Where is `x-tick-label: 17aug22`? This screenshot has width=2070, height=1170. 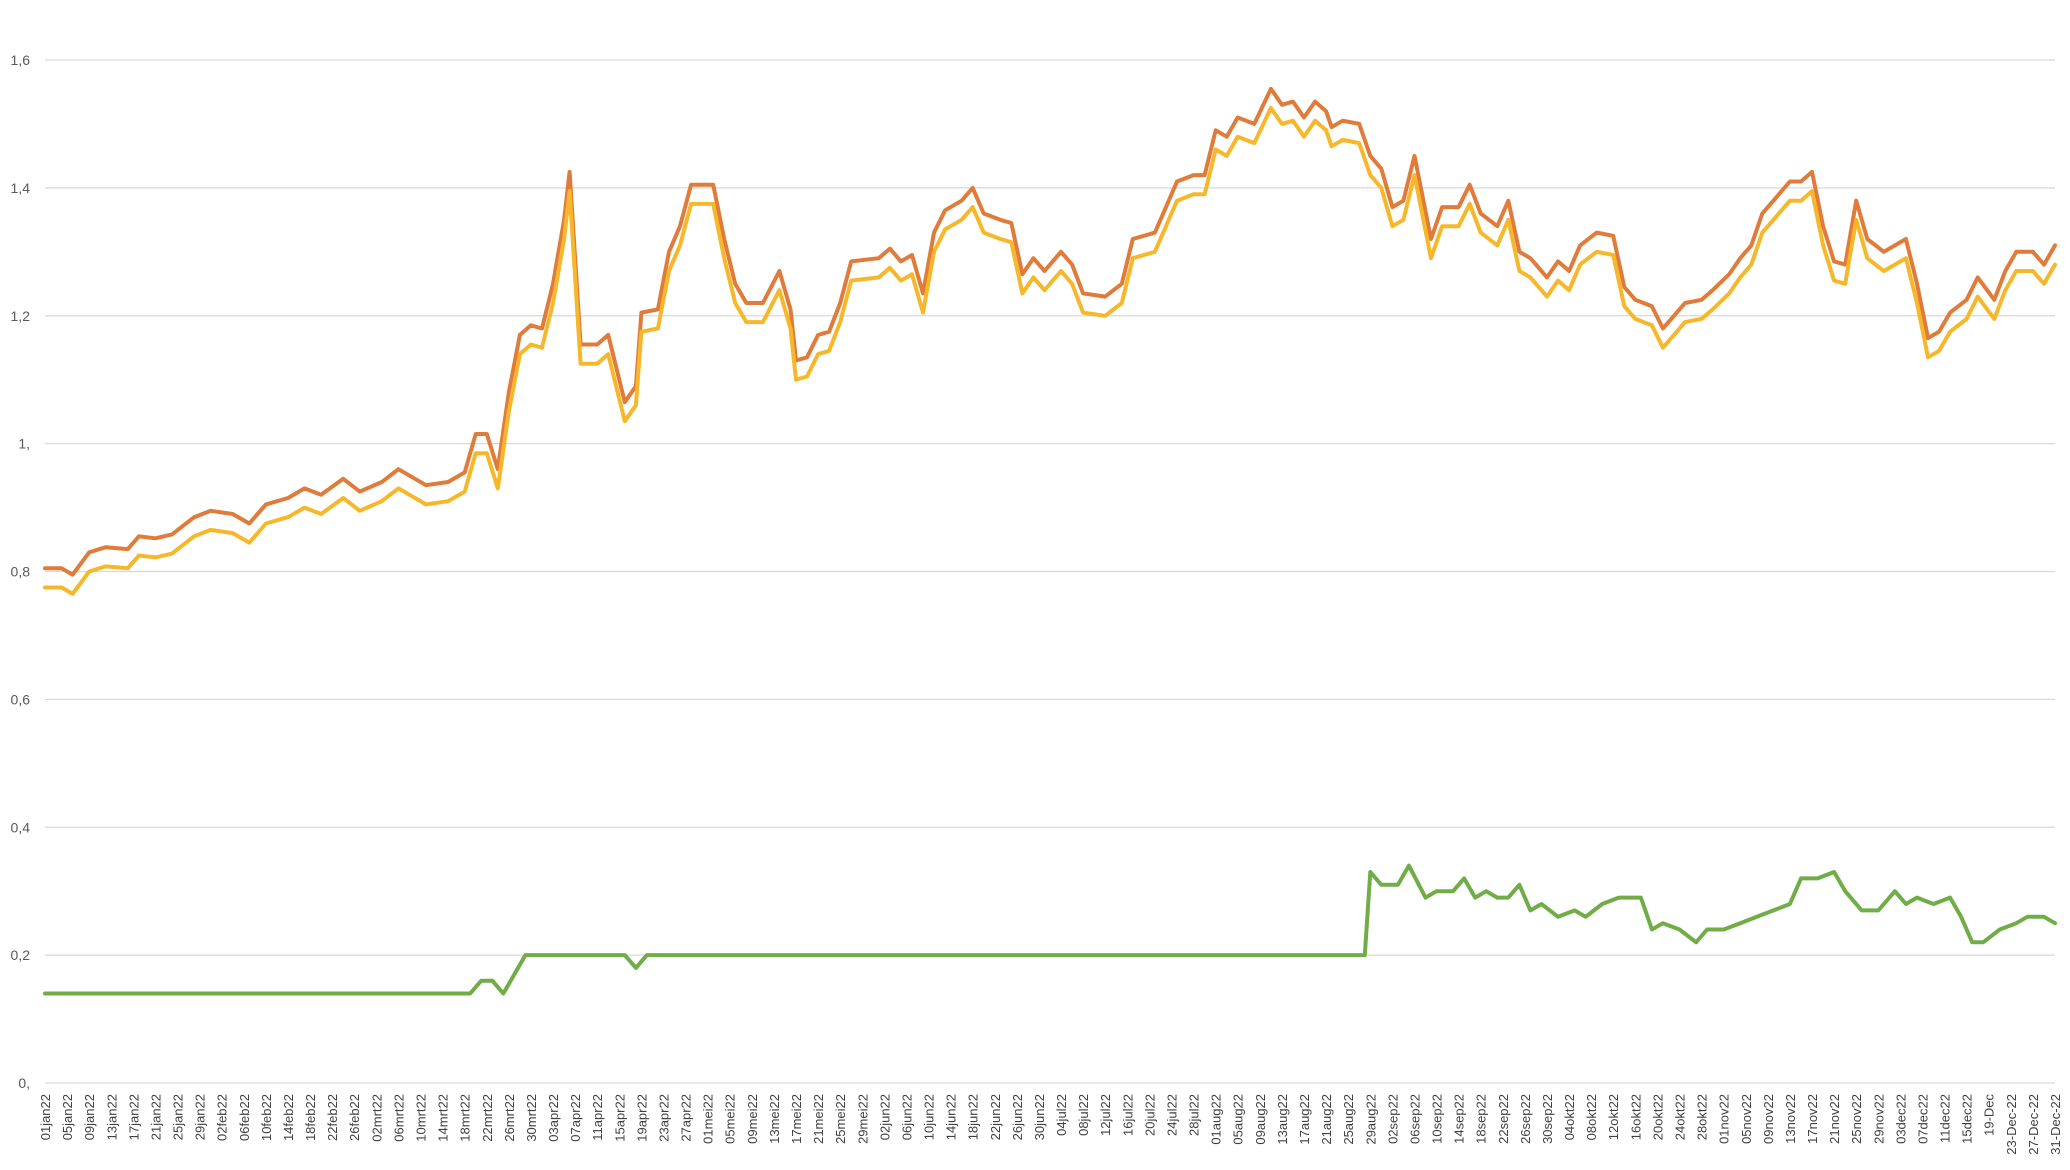
x-tick-label: 17aug22 is located at coordinates (1304, 1119).